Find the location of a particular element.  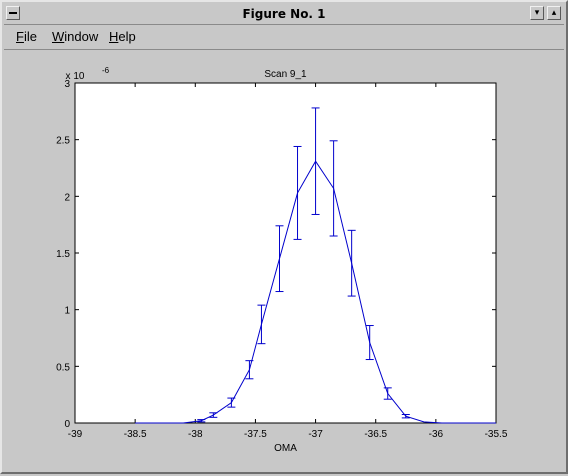

x-tick-label: -38.5 is located at coordinates (135, 434).